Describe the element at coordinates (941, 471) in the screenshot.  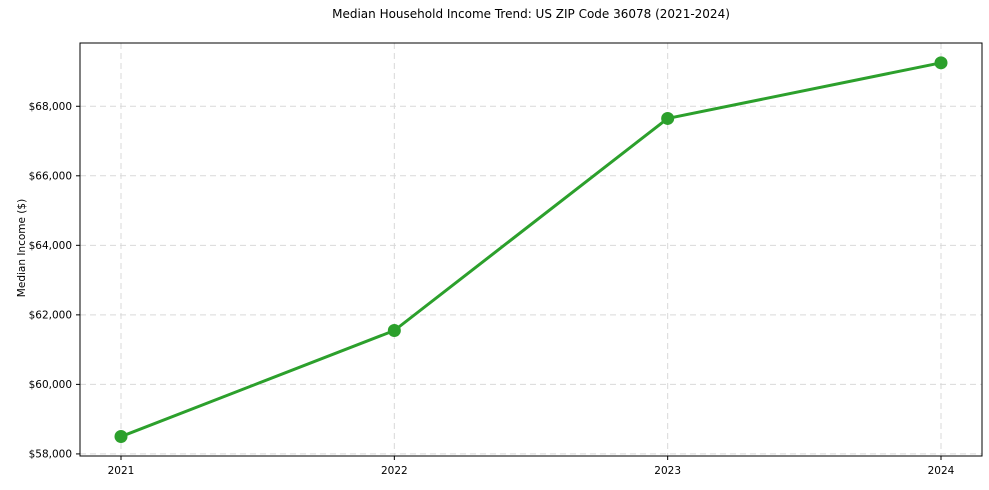
I see `x-tick-label: 2024` at that location.